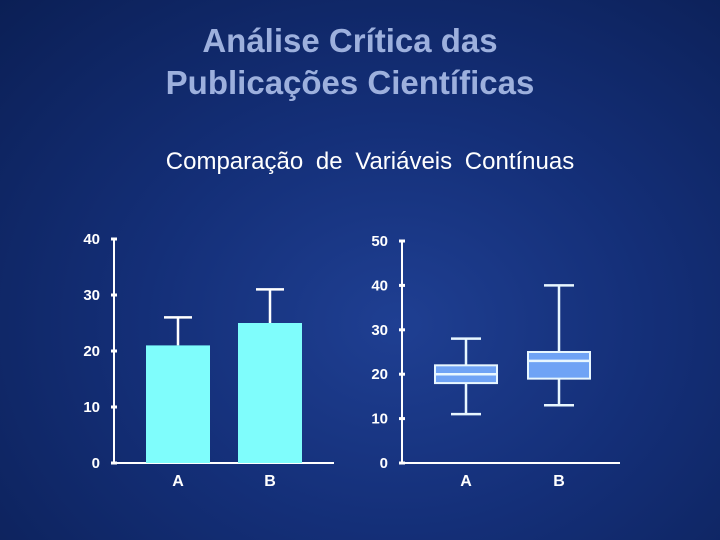 This screenshot has width=720, height=540. I want to click on chart1-y-tick-label: 20, so click(91, 351).